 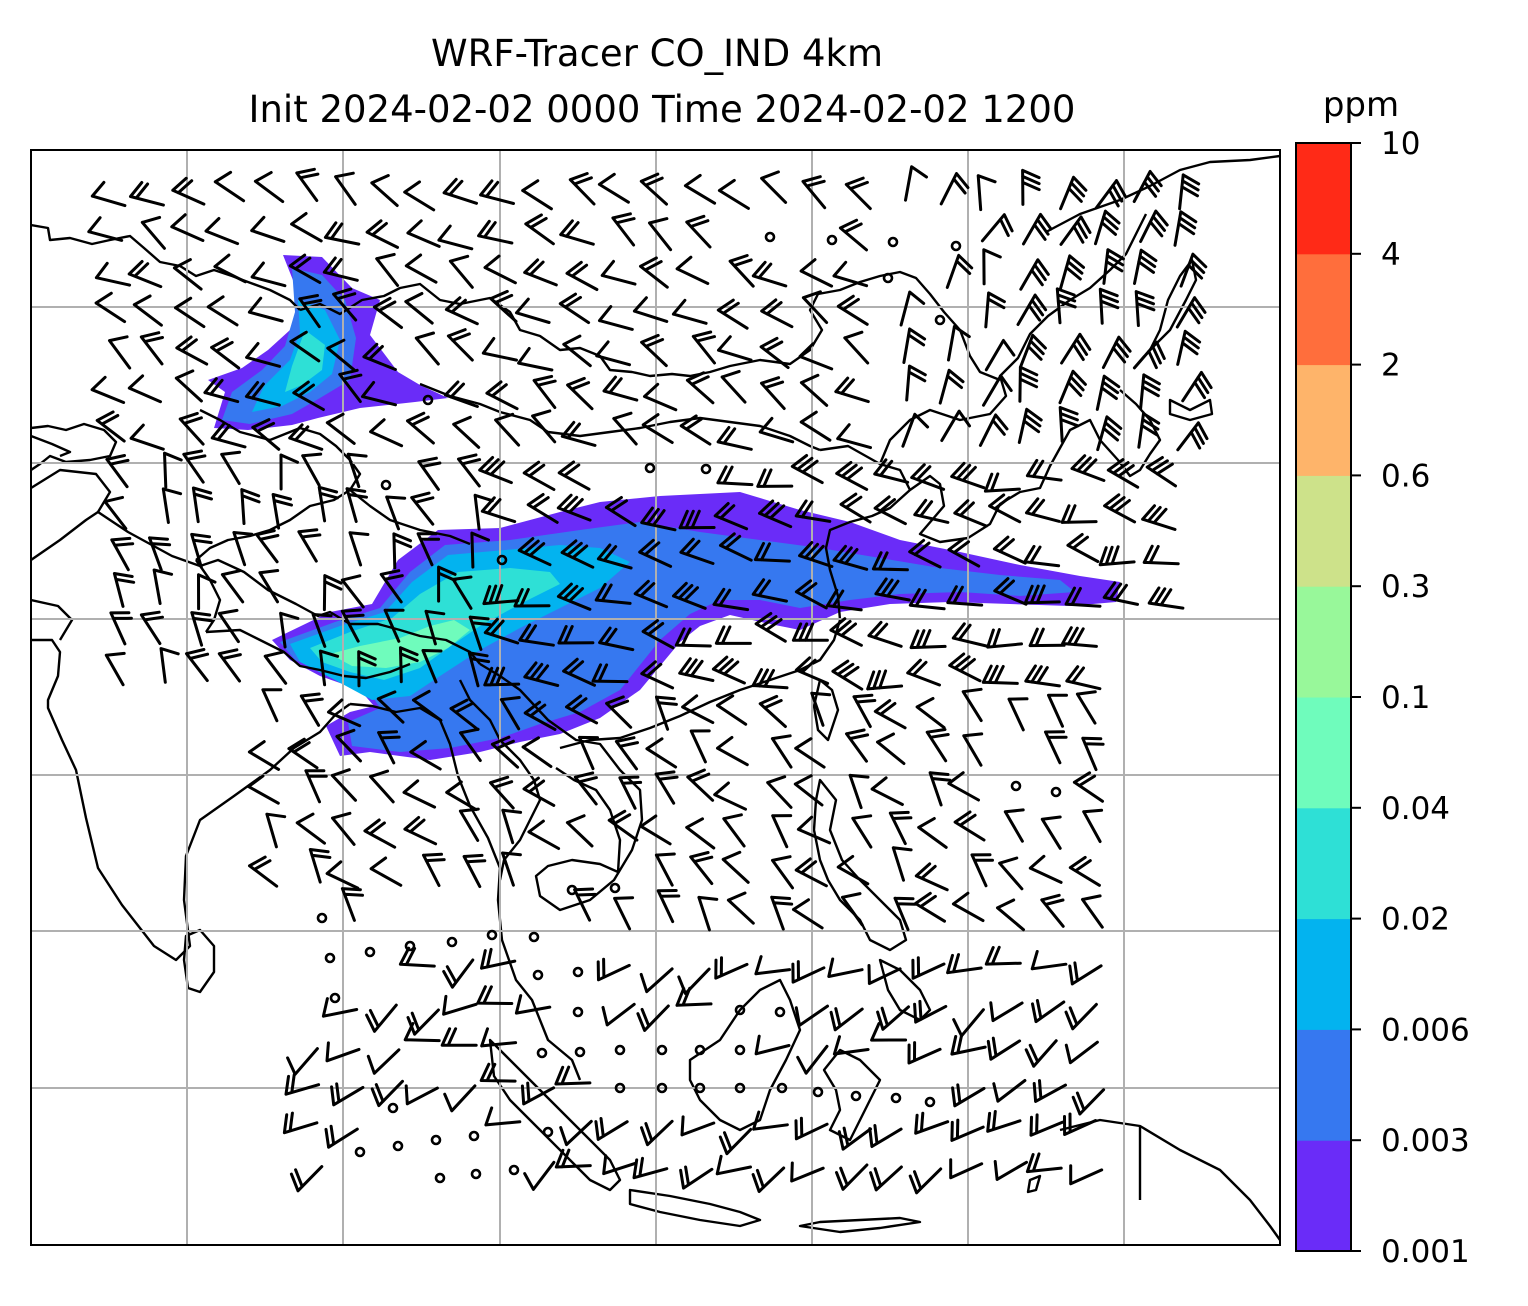 What do you see at coordinates (655, 232) in the screenshot?
I see `coastline-russia-north` at bounding box center [655, 232].